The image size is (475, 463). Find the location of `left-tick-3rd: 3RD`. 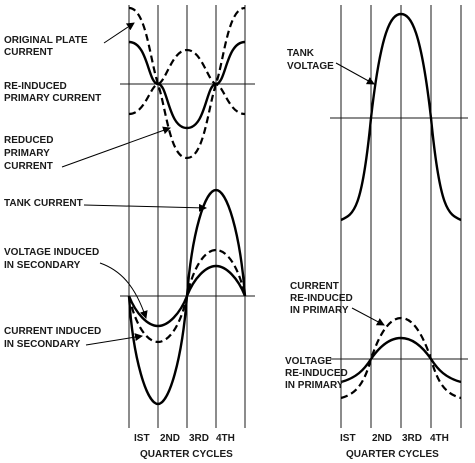

left-tick-3rd: 3RD is located at coordinates (199, 438).